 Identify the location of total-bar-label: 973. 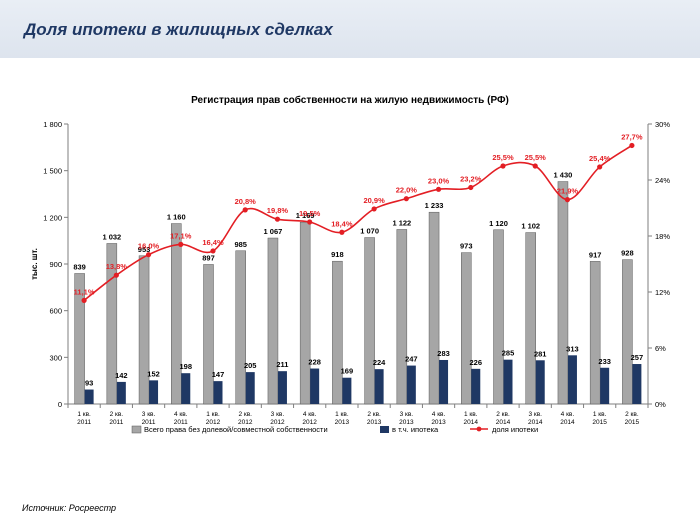
(466, 246).